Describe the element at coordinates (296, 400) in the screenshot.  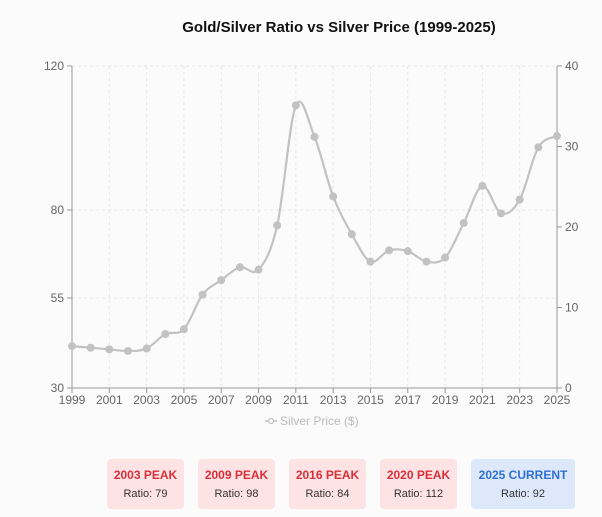
I see `x-tick-label: 2011` at that location.